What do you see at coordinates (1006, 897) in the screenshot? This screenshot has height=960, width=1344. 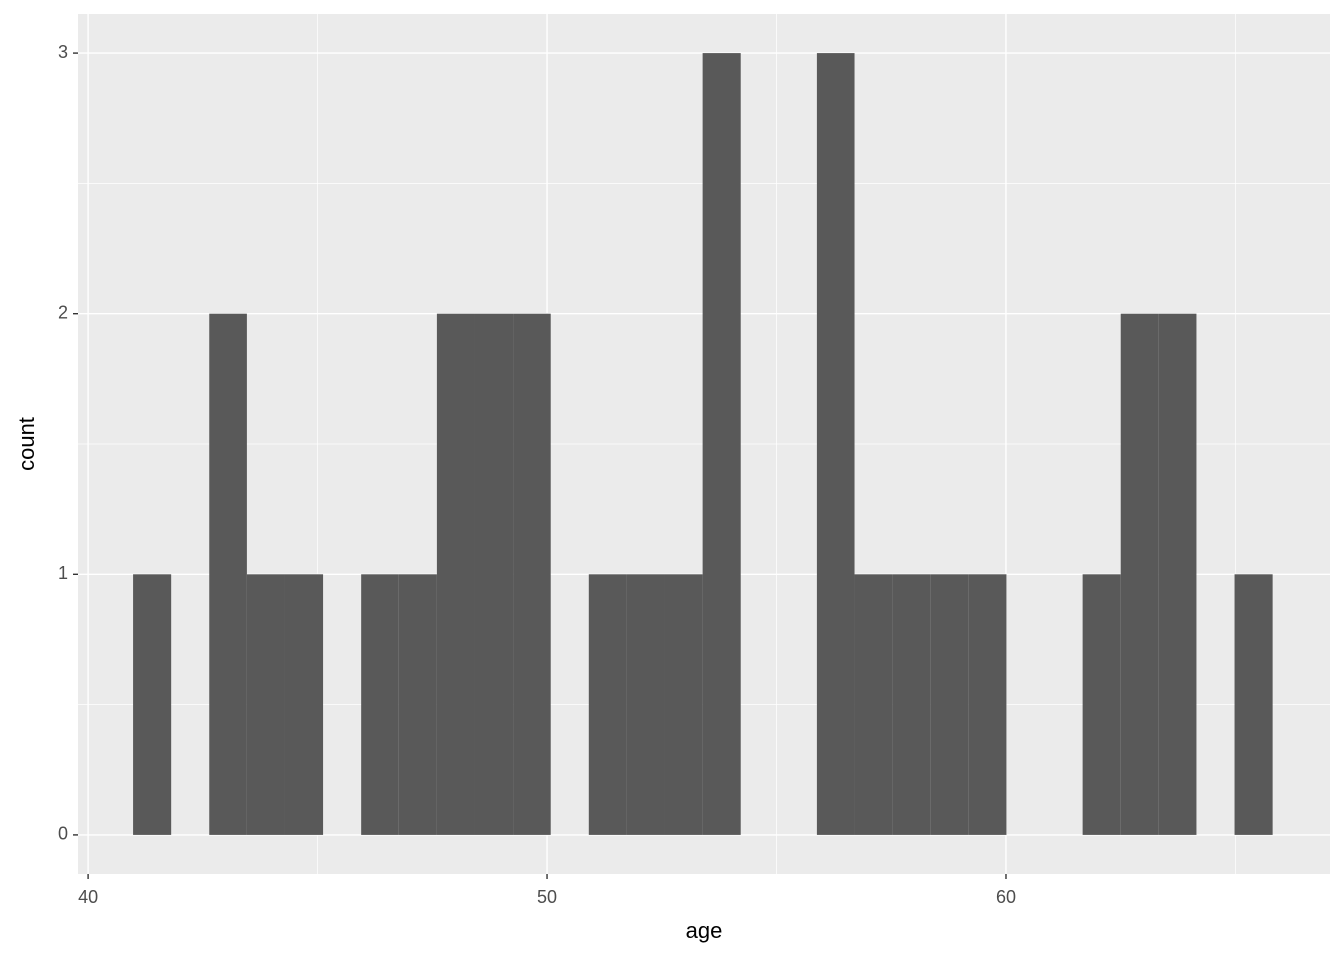 I see `x-tick-label: 60` at bounding box center [1006, 897].